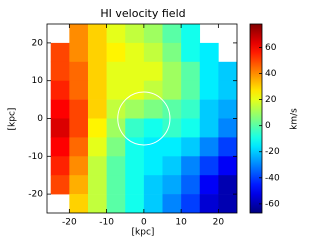 Image resolution: width=320 pixels, height=244 pixels. What do you see at coordinates (272, 178) in the screenshot?
I see `colorbar-tick-label: -40` at bounding box center [272, 178].